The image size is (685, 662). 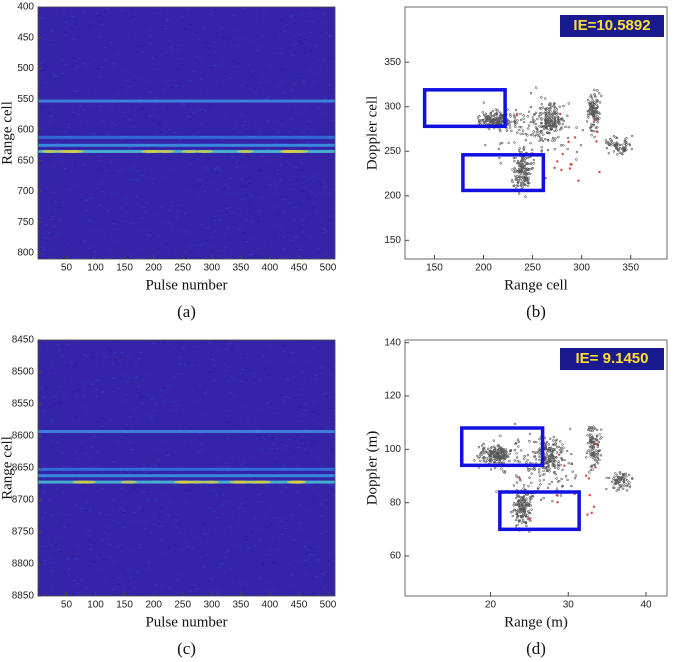 I want to click on x-tick-label: 400, so click(x=270, y=268).